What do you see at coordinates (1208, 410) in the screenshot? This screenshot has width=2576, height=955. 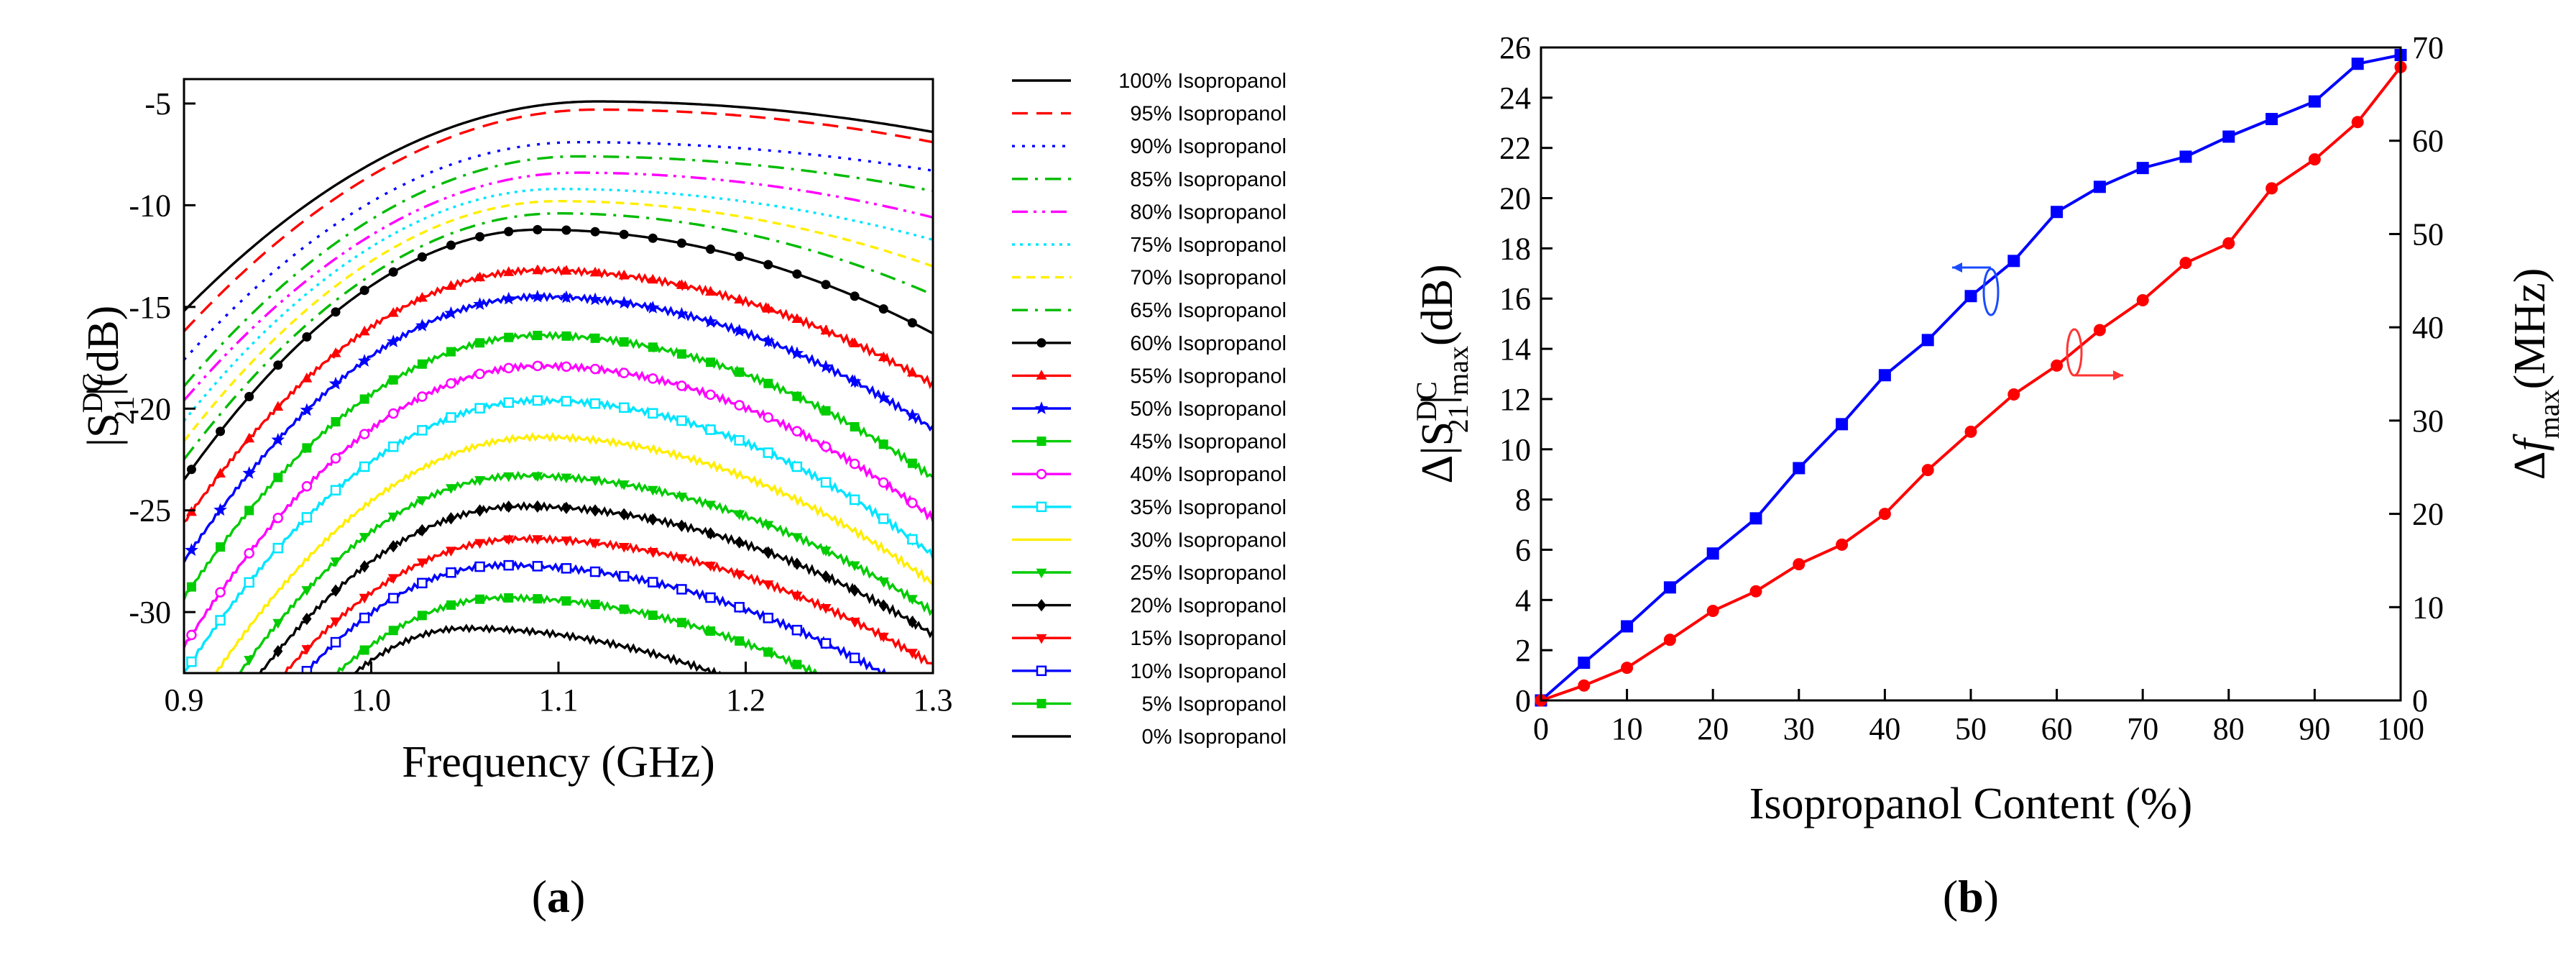 I see `legend-label-50-isopropanol: 50% Isopropanol` at bounding box center [1208, 410].